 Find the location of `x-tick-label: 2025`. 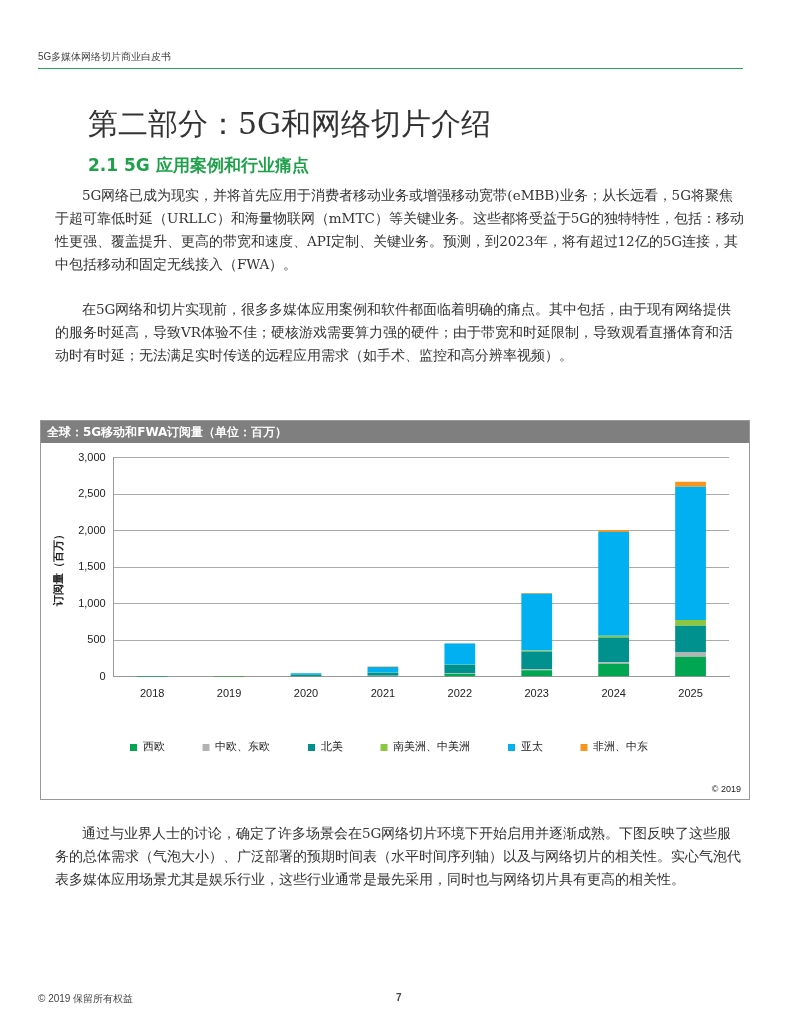

x-tick-label: 2025 is located at coordinates (690, 693).